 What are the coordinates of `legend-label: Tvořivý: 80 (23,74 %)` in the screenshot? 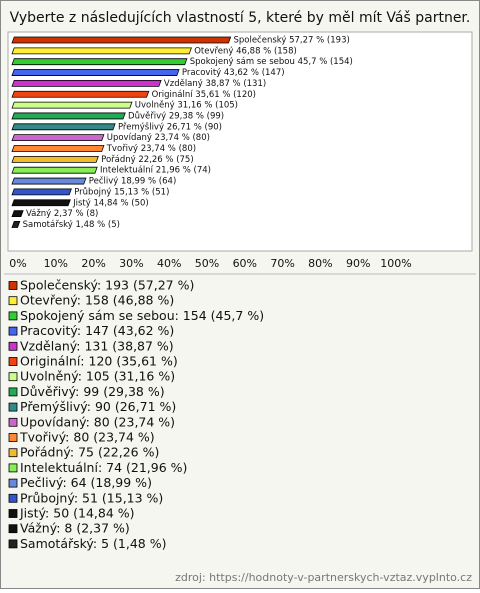 It's located at (87, 437).